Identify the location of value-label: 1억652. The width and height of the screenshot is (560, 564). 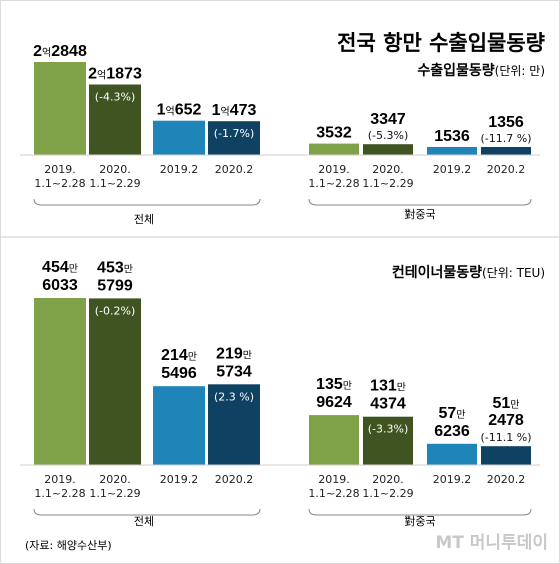
(179, 110).